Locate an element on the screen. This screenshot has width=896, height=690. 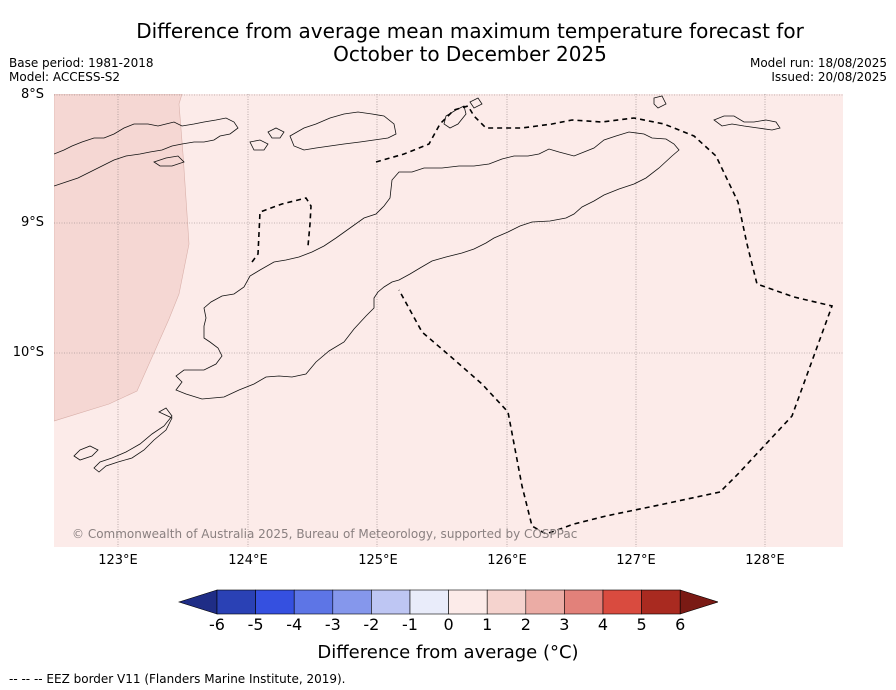
coastline-wetar is located at coordinates (343, 131).